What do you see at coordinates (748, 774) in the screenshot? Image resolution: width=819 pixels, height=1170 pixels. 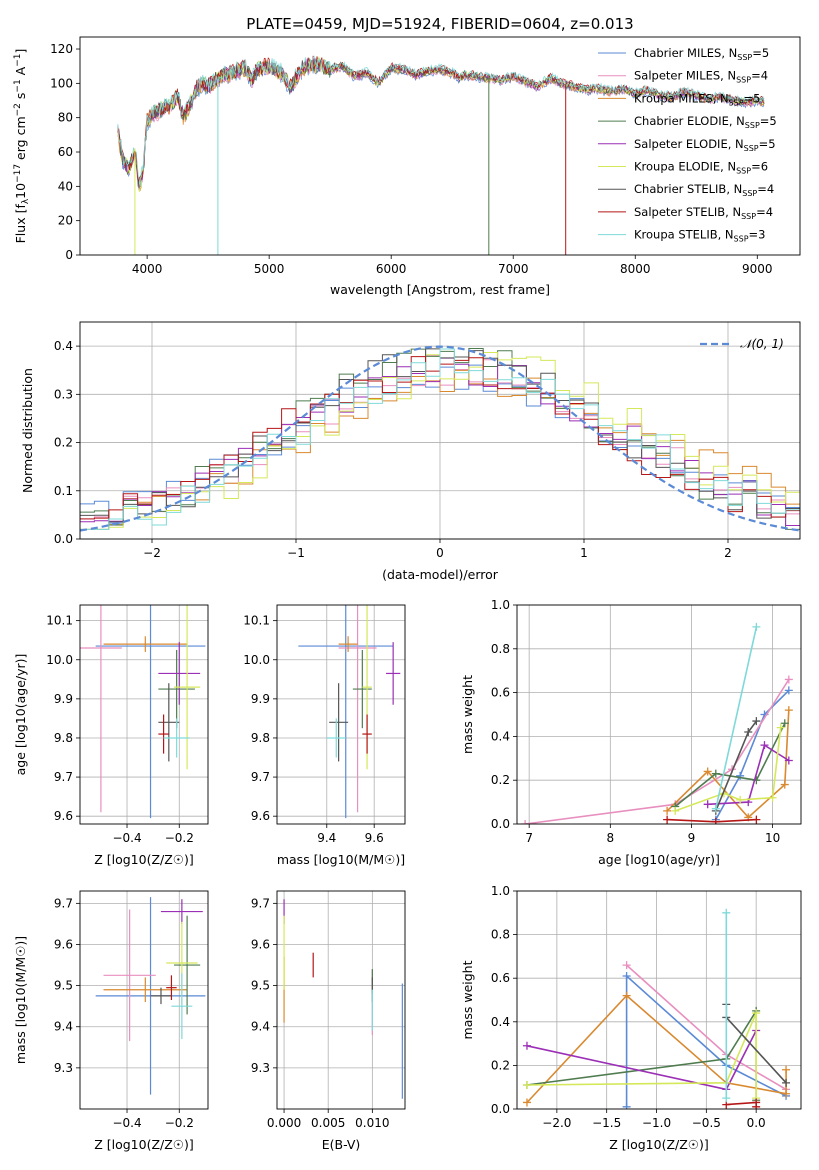 I see `series-5-line` at bounding box center [748, 774].